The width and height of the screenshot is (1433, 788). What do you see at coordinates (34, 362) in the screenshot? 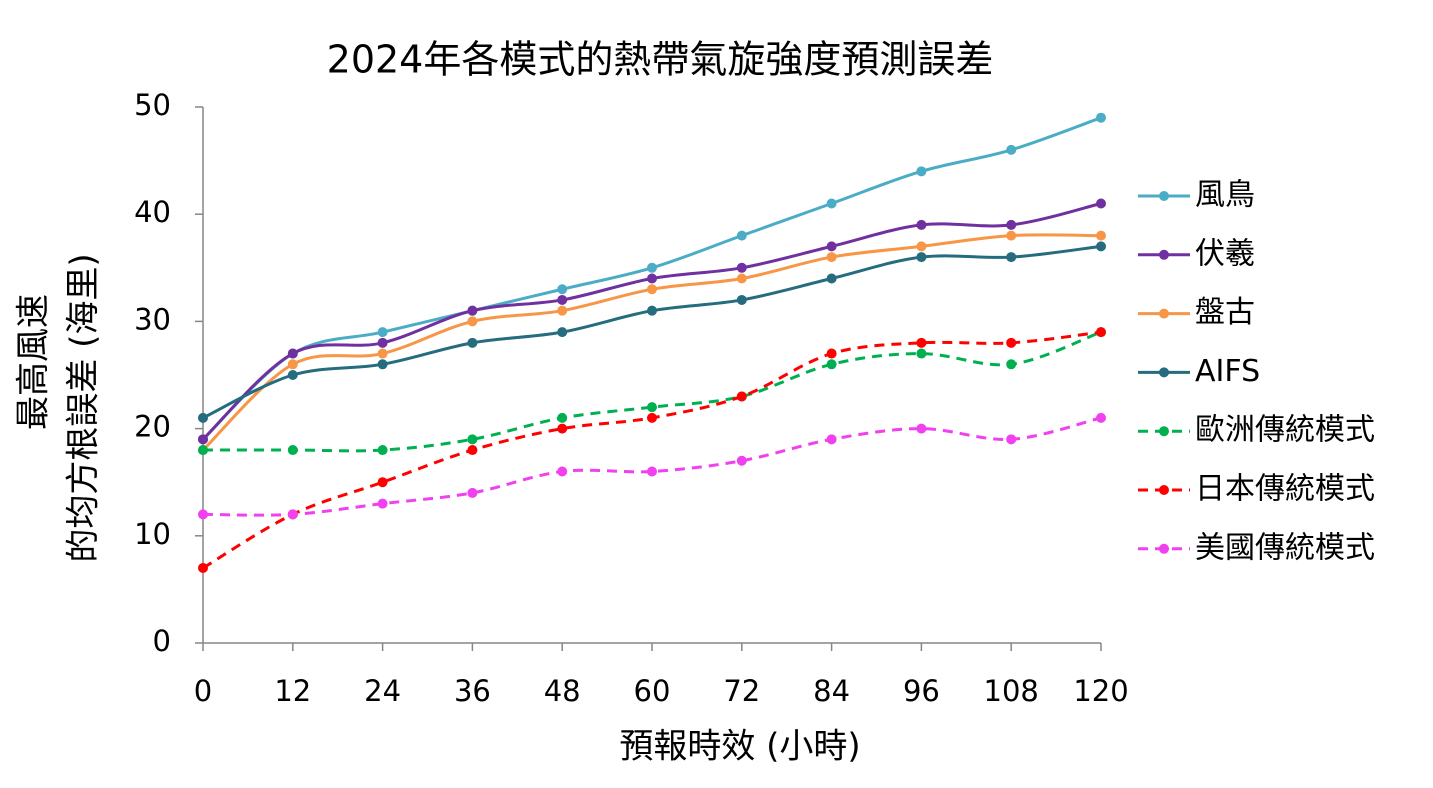
I see `y-axis-title: 最高風速` at bounding box center [34, 362].